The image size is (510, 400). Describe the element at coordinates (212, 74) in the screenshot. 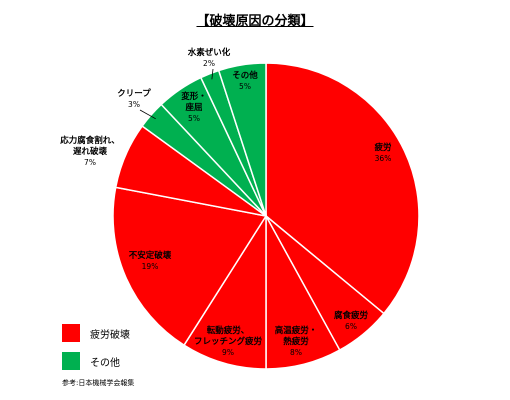

I see `slice-9-leader` at that location.